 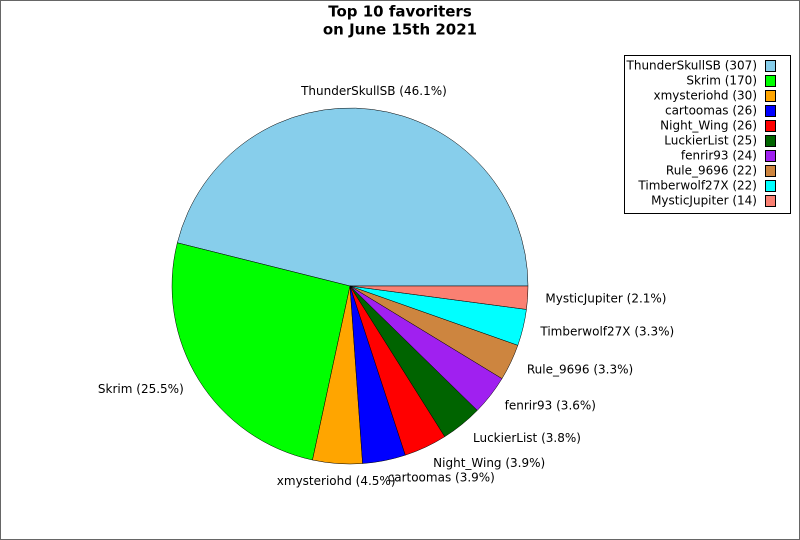 What do you see at coordinates (711, 111) in the screenshot?
I see `legend-label: cartoomas (26)` at bounding box center [711, 111].